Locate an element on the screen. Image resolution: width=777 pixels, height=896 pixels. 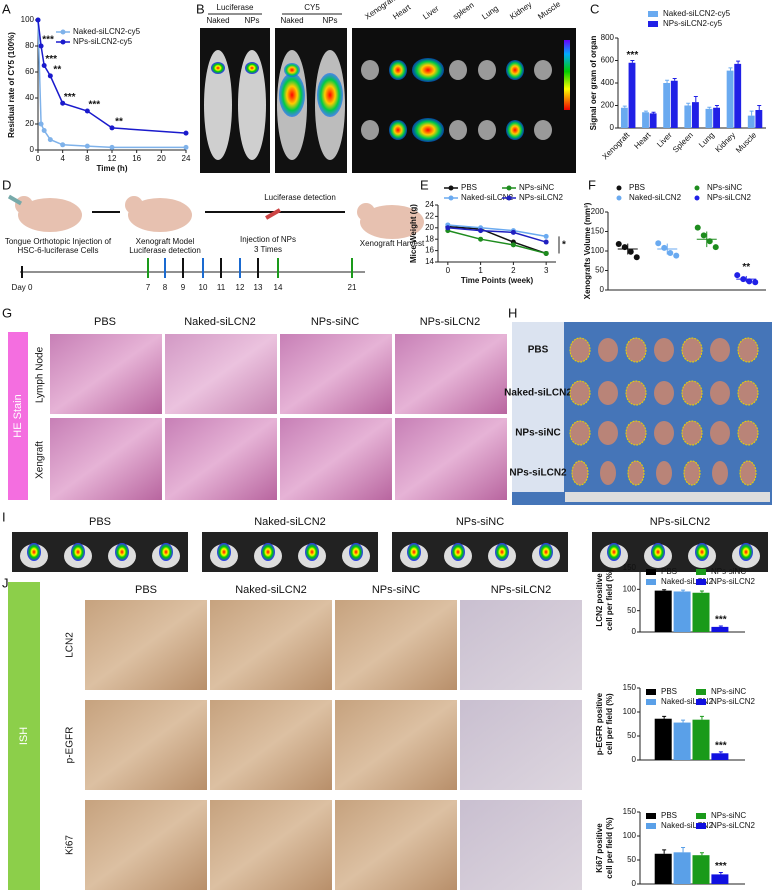
x-tick-label: 12 is located at coordinates (112, 158).